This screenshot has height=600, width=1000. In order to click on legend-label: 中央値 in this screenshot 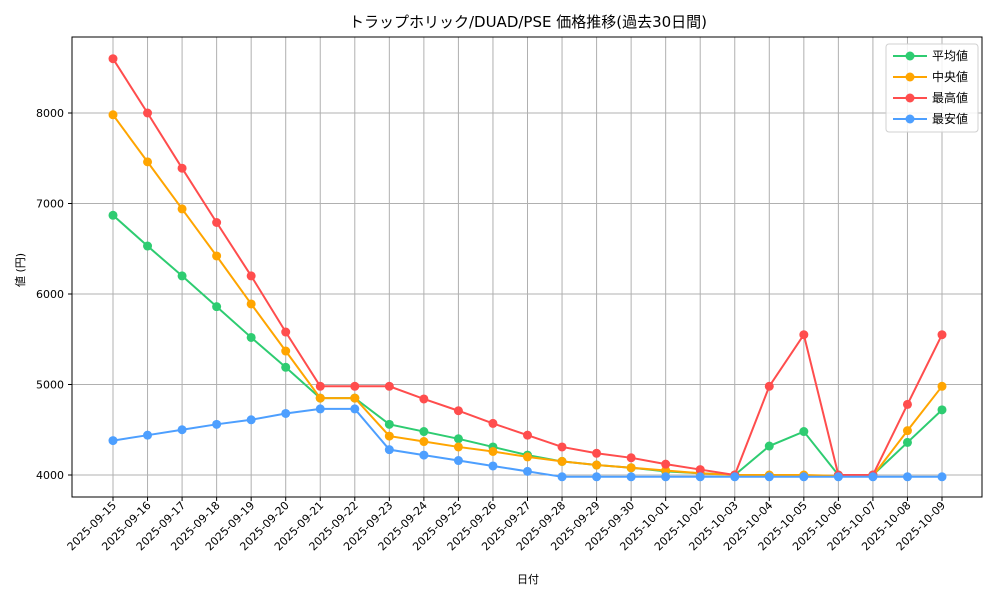, I will do `click(950, 76)`.